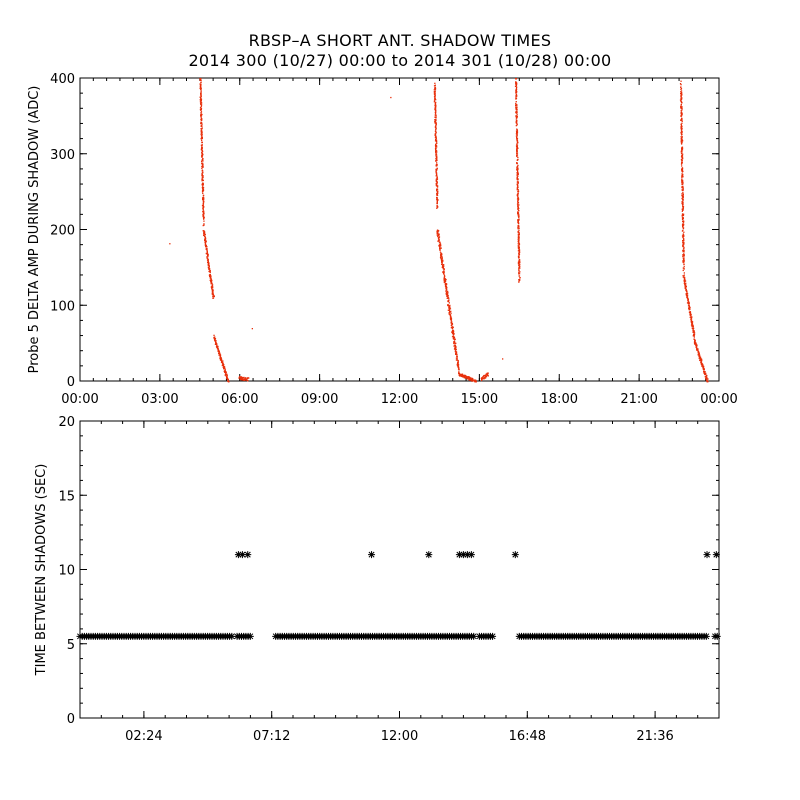  I want to click on x-tick-label: 07:12, so click(271, 736).